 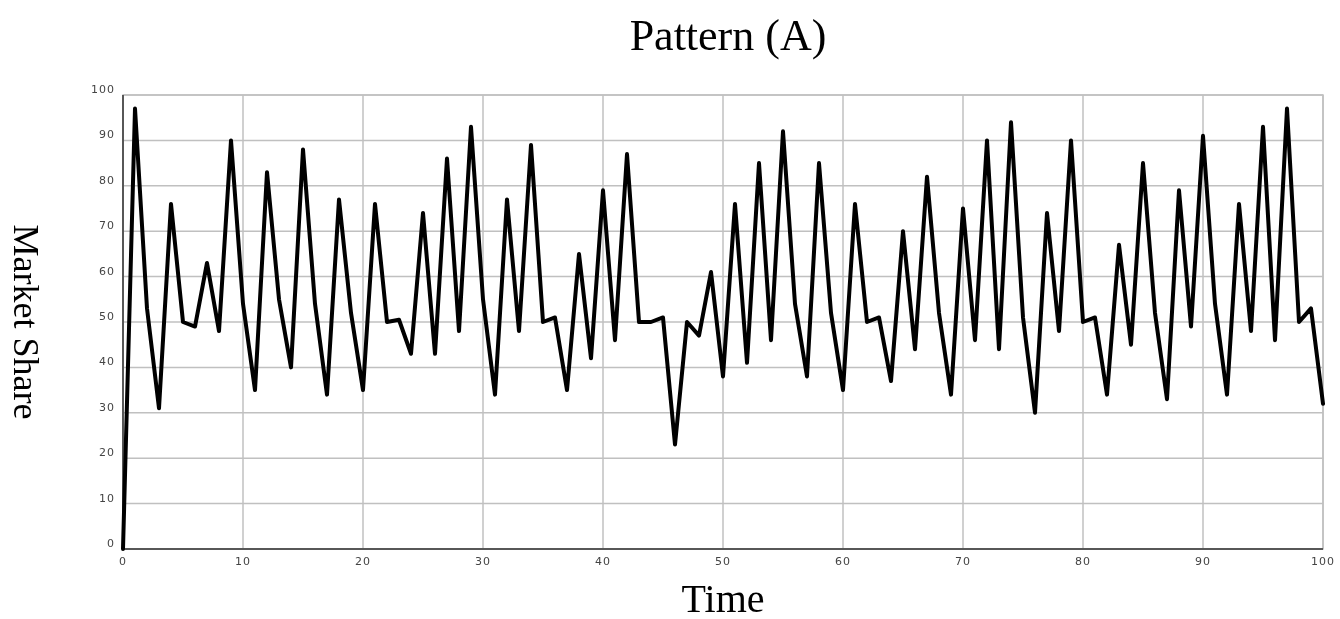 I want to click on y-tick-label: 20, so click(x=107, y=453).